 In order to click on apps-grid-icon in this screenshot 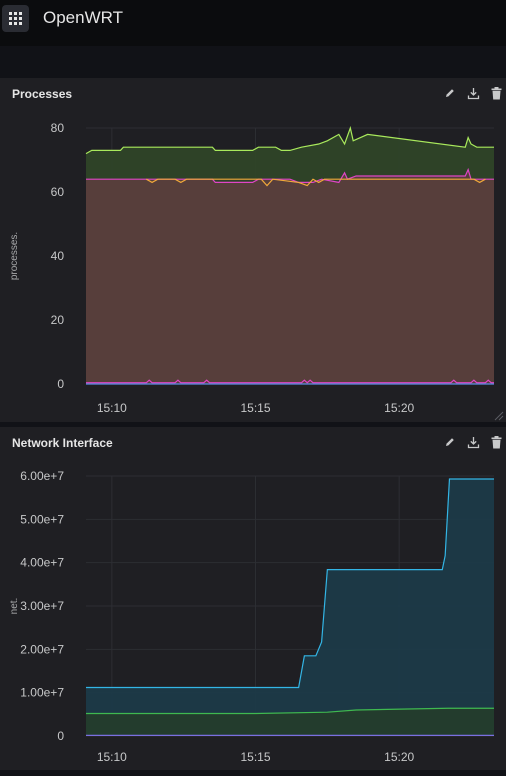, I will do `click(15, 18)`.